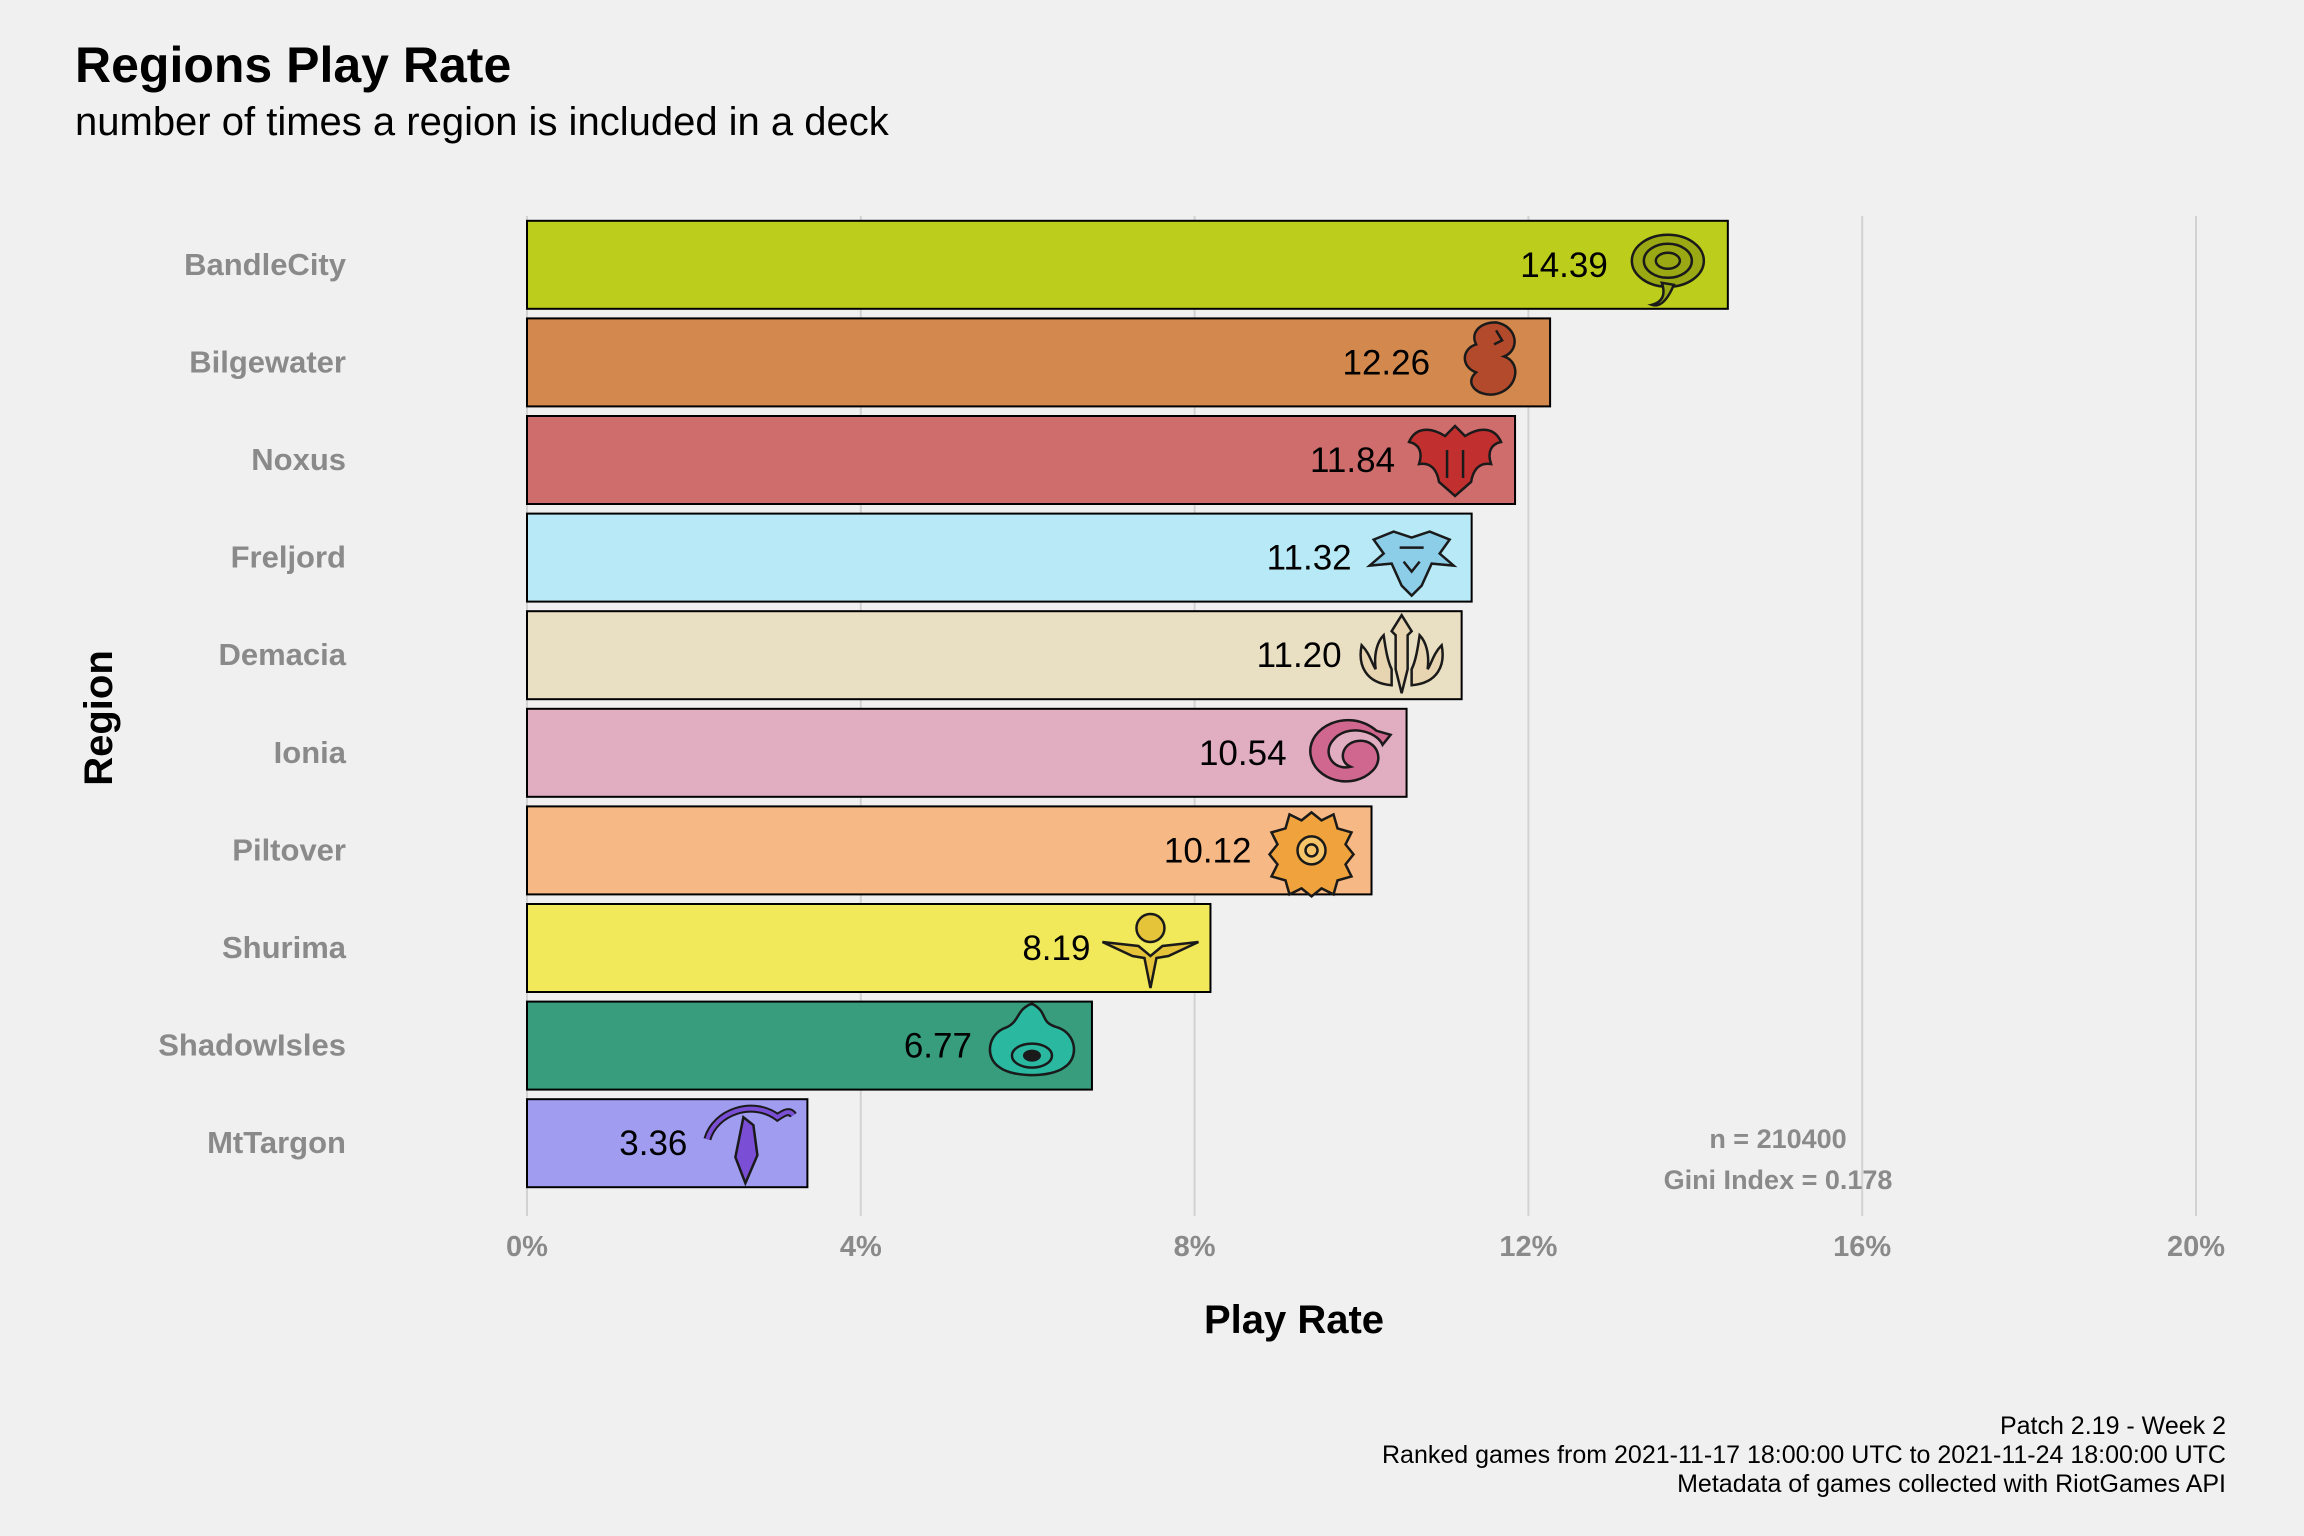 Image resolution: width=2304 pixels, height=1536 pixels. I want to click on bar-bandlecity, so click(1127, 264).